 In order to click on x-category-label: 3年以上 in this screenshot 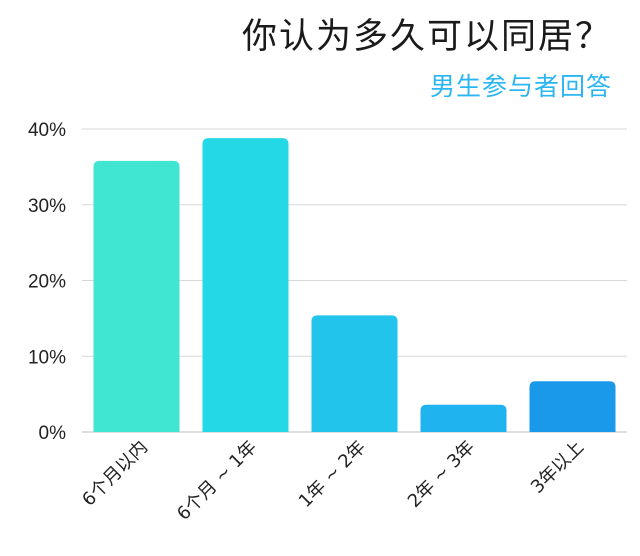, I will do `click(557, 467)`.